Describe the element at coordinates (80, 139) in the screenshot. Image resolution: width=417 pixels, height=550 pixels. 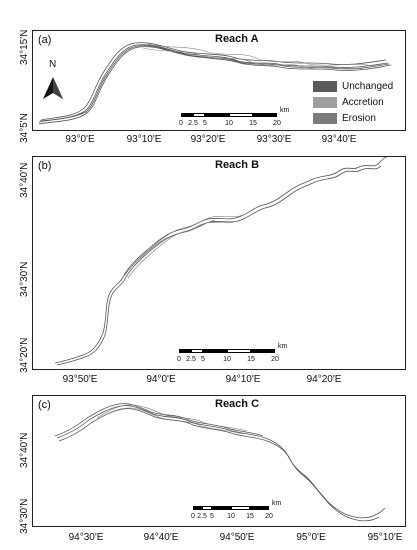
I see `lon-label-a-0: 93°0'E` at that location.